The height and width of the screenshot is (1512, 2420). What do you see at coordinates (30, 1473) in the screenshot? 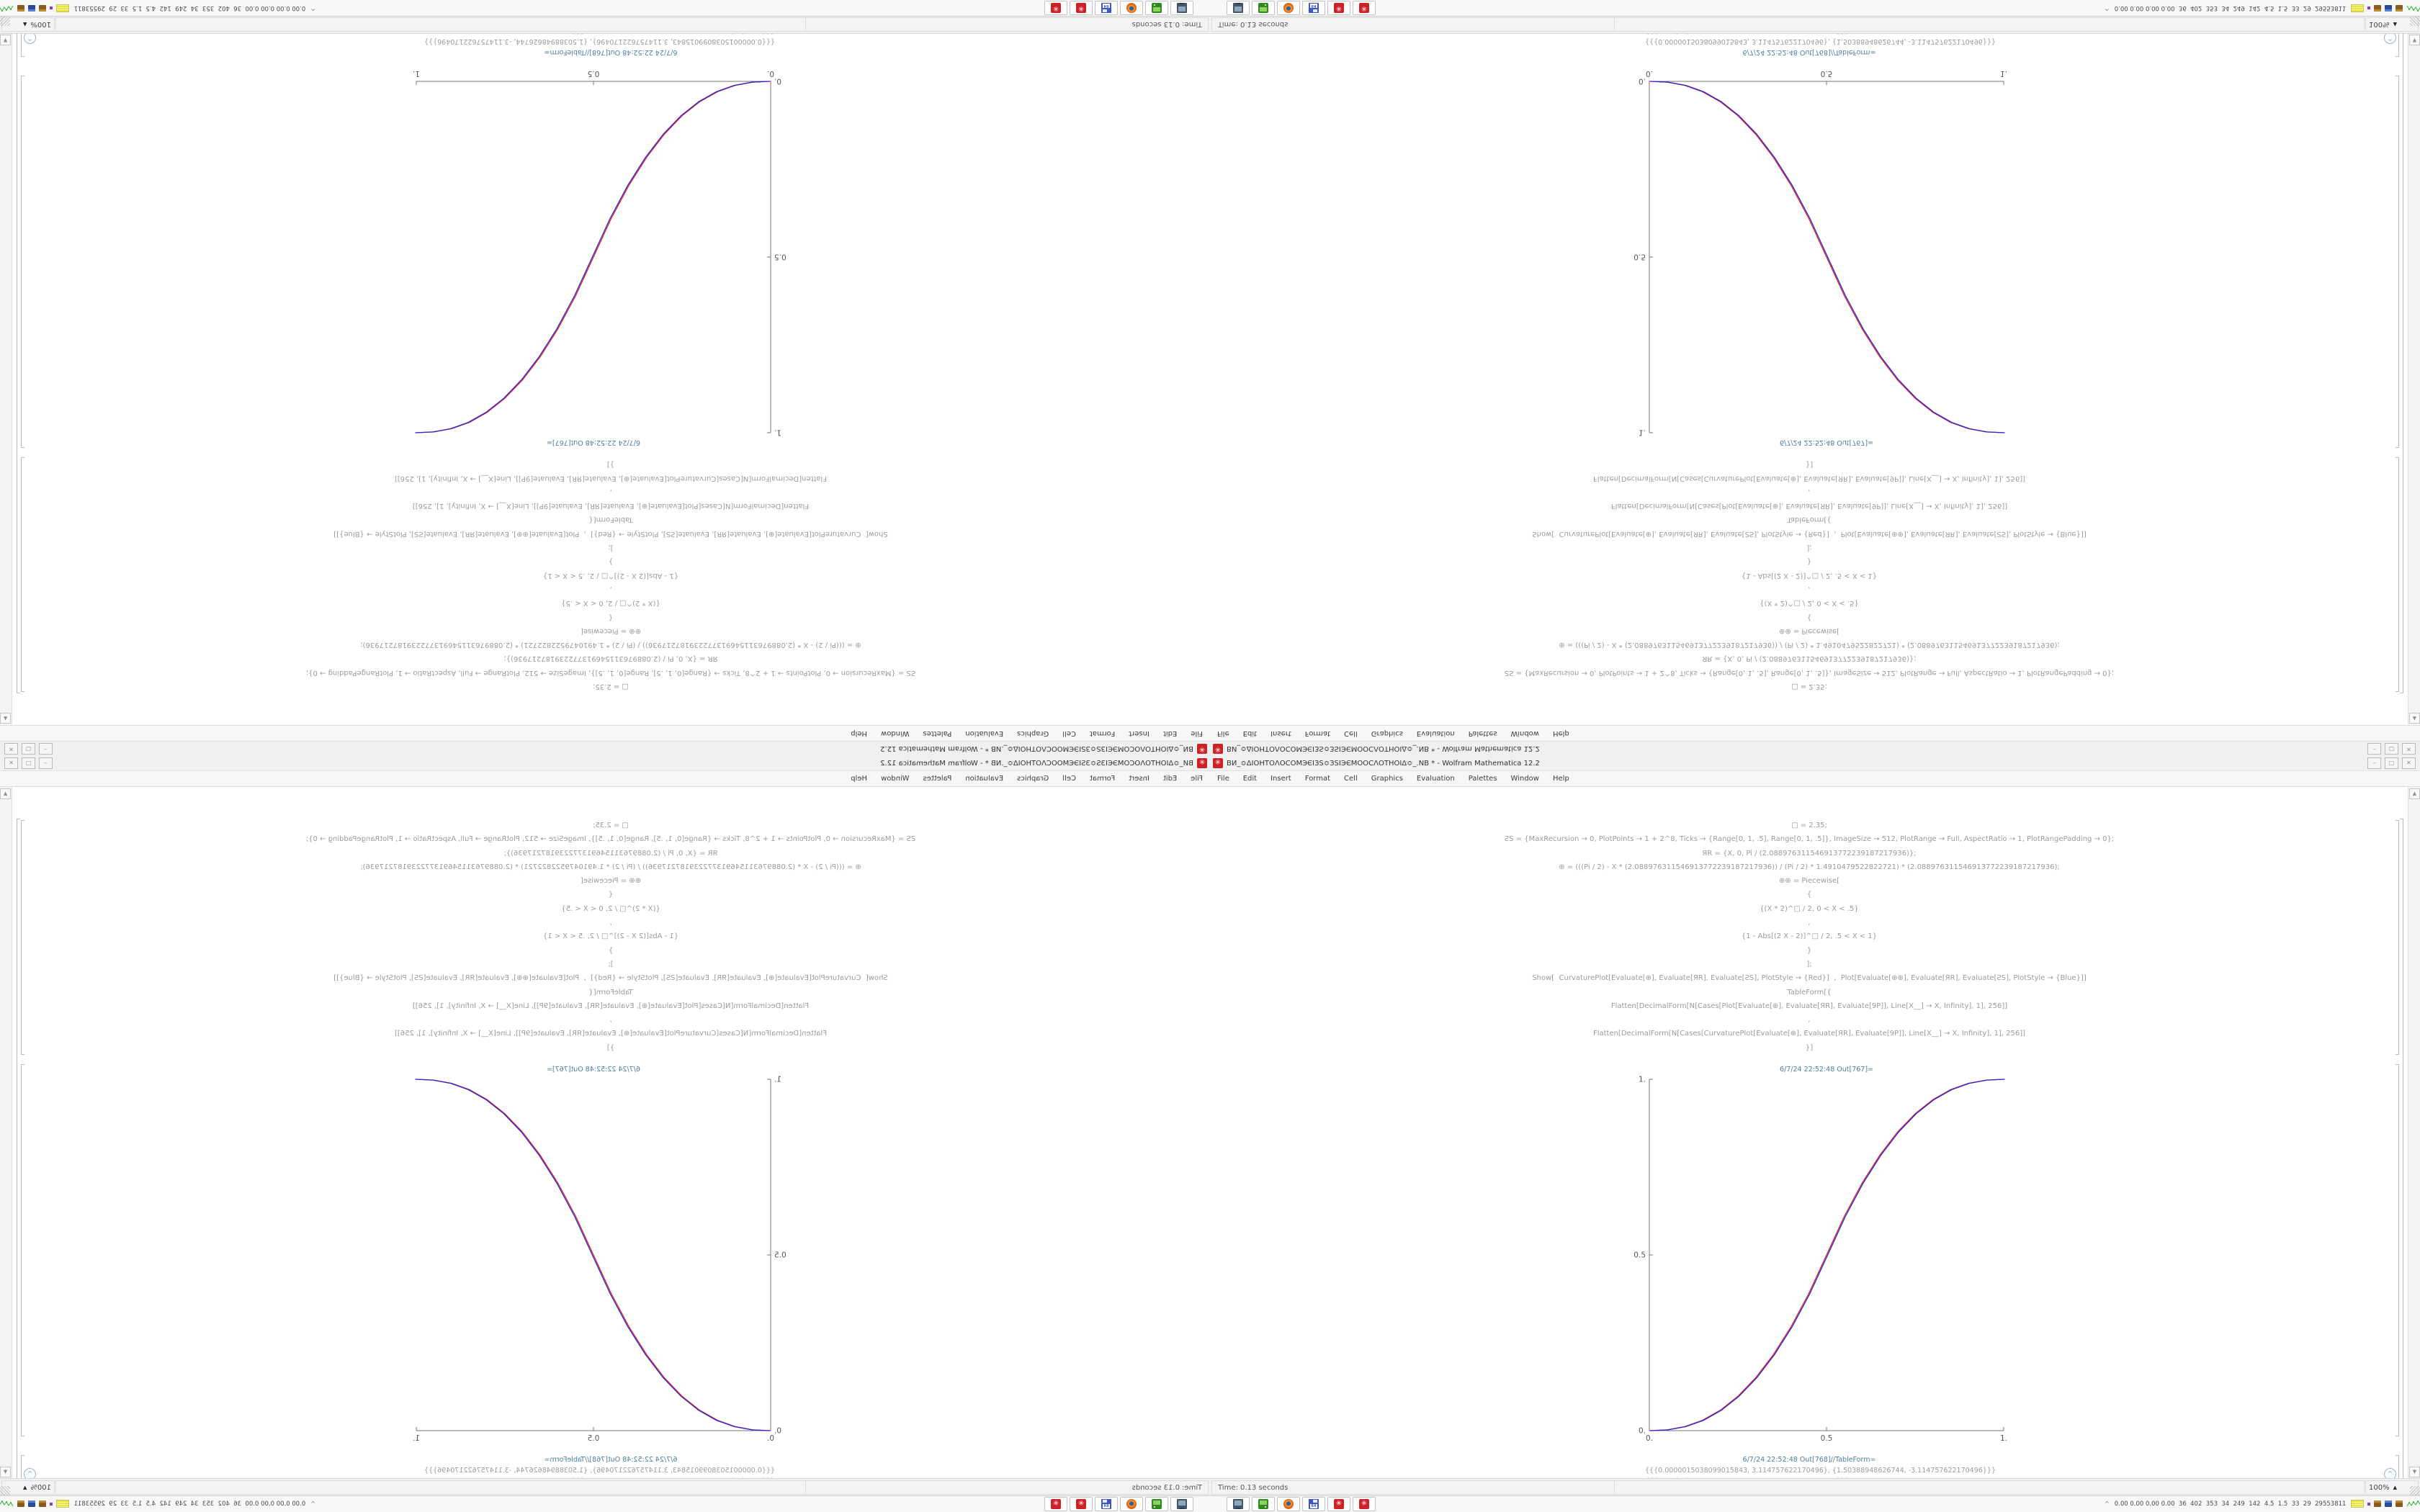
I see `chevron-up-icon: ^` at bounding box center [30, 1473].